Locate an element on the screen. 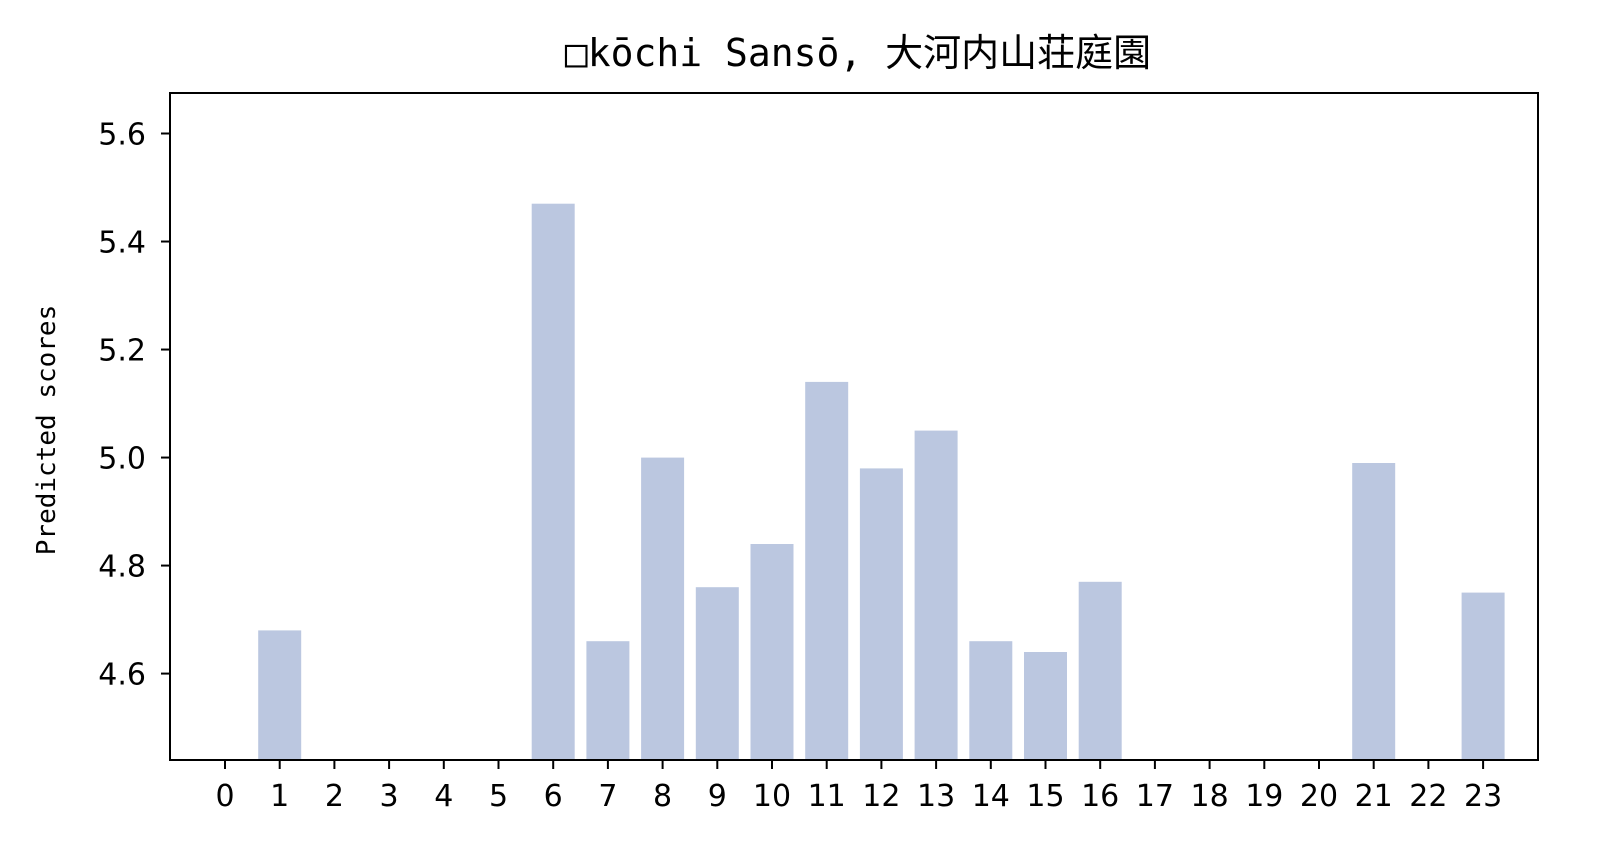 This screenshot has width=1598, height=868. x-tick-label: 13 is located at coordinates (936, 796).